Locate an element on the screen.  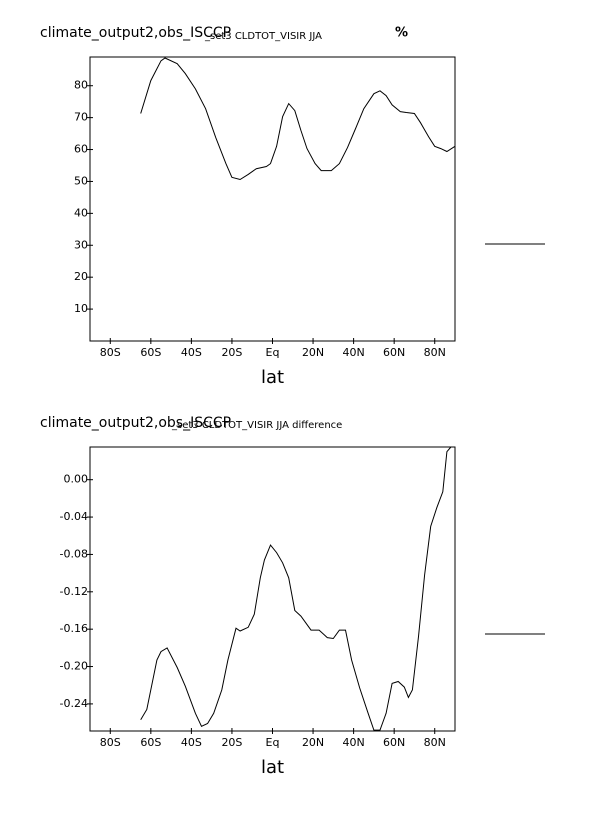
chart-subtitle: _set3 CLDTOT_VISIR JJA is located at coordinates (263, 36).